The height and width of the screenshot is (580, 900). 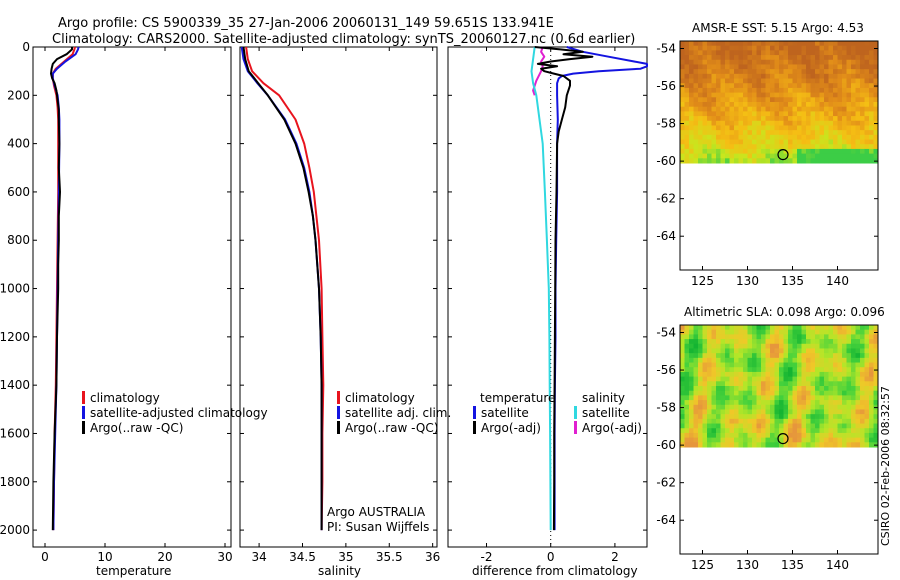 I want to click on x-tick-label: 2, so click(x=615, y=557).